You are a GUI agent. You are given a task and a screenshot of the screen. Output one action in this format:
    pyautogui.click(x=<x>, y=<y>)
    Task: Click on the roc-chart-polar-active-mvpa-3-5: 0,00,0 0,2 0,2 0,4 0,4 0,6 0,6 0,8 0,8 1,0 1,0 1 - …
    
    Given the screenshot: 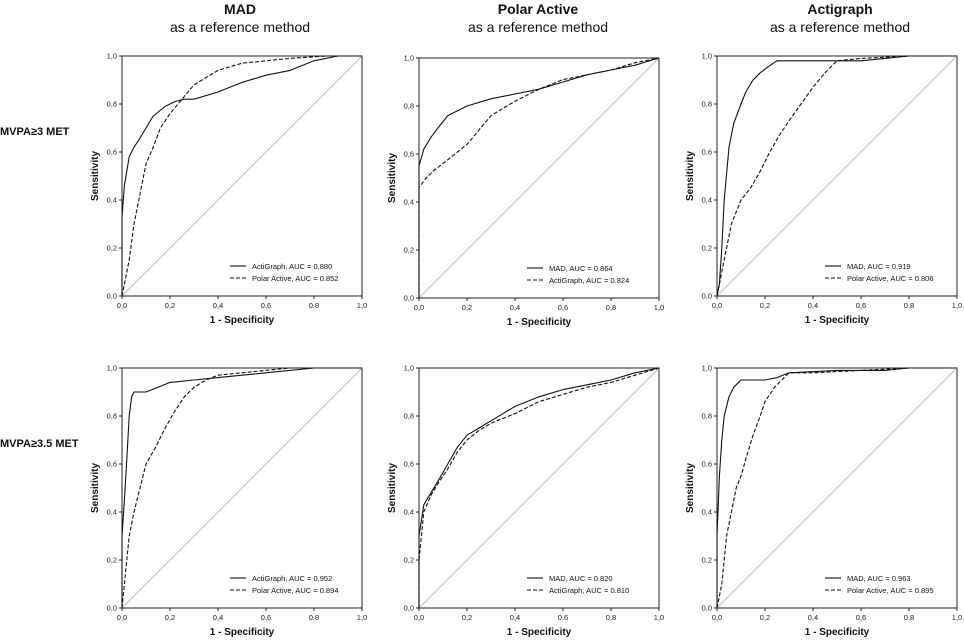 What is the action you would take?
    pyautogui.click(x=525, y=501)
    